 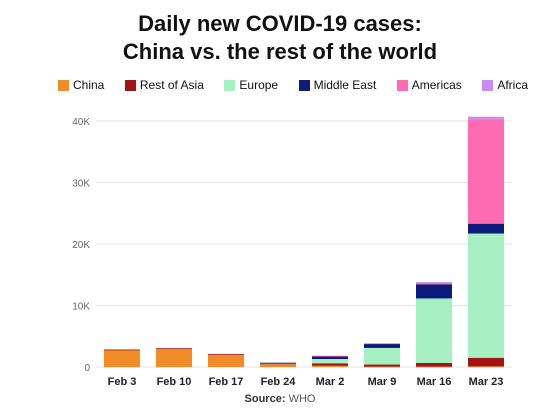 I want to click on y-tick-label: 30K, so click(x=81, y=184).